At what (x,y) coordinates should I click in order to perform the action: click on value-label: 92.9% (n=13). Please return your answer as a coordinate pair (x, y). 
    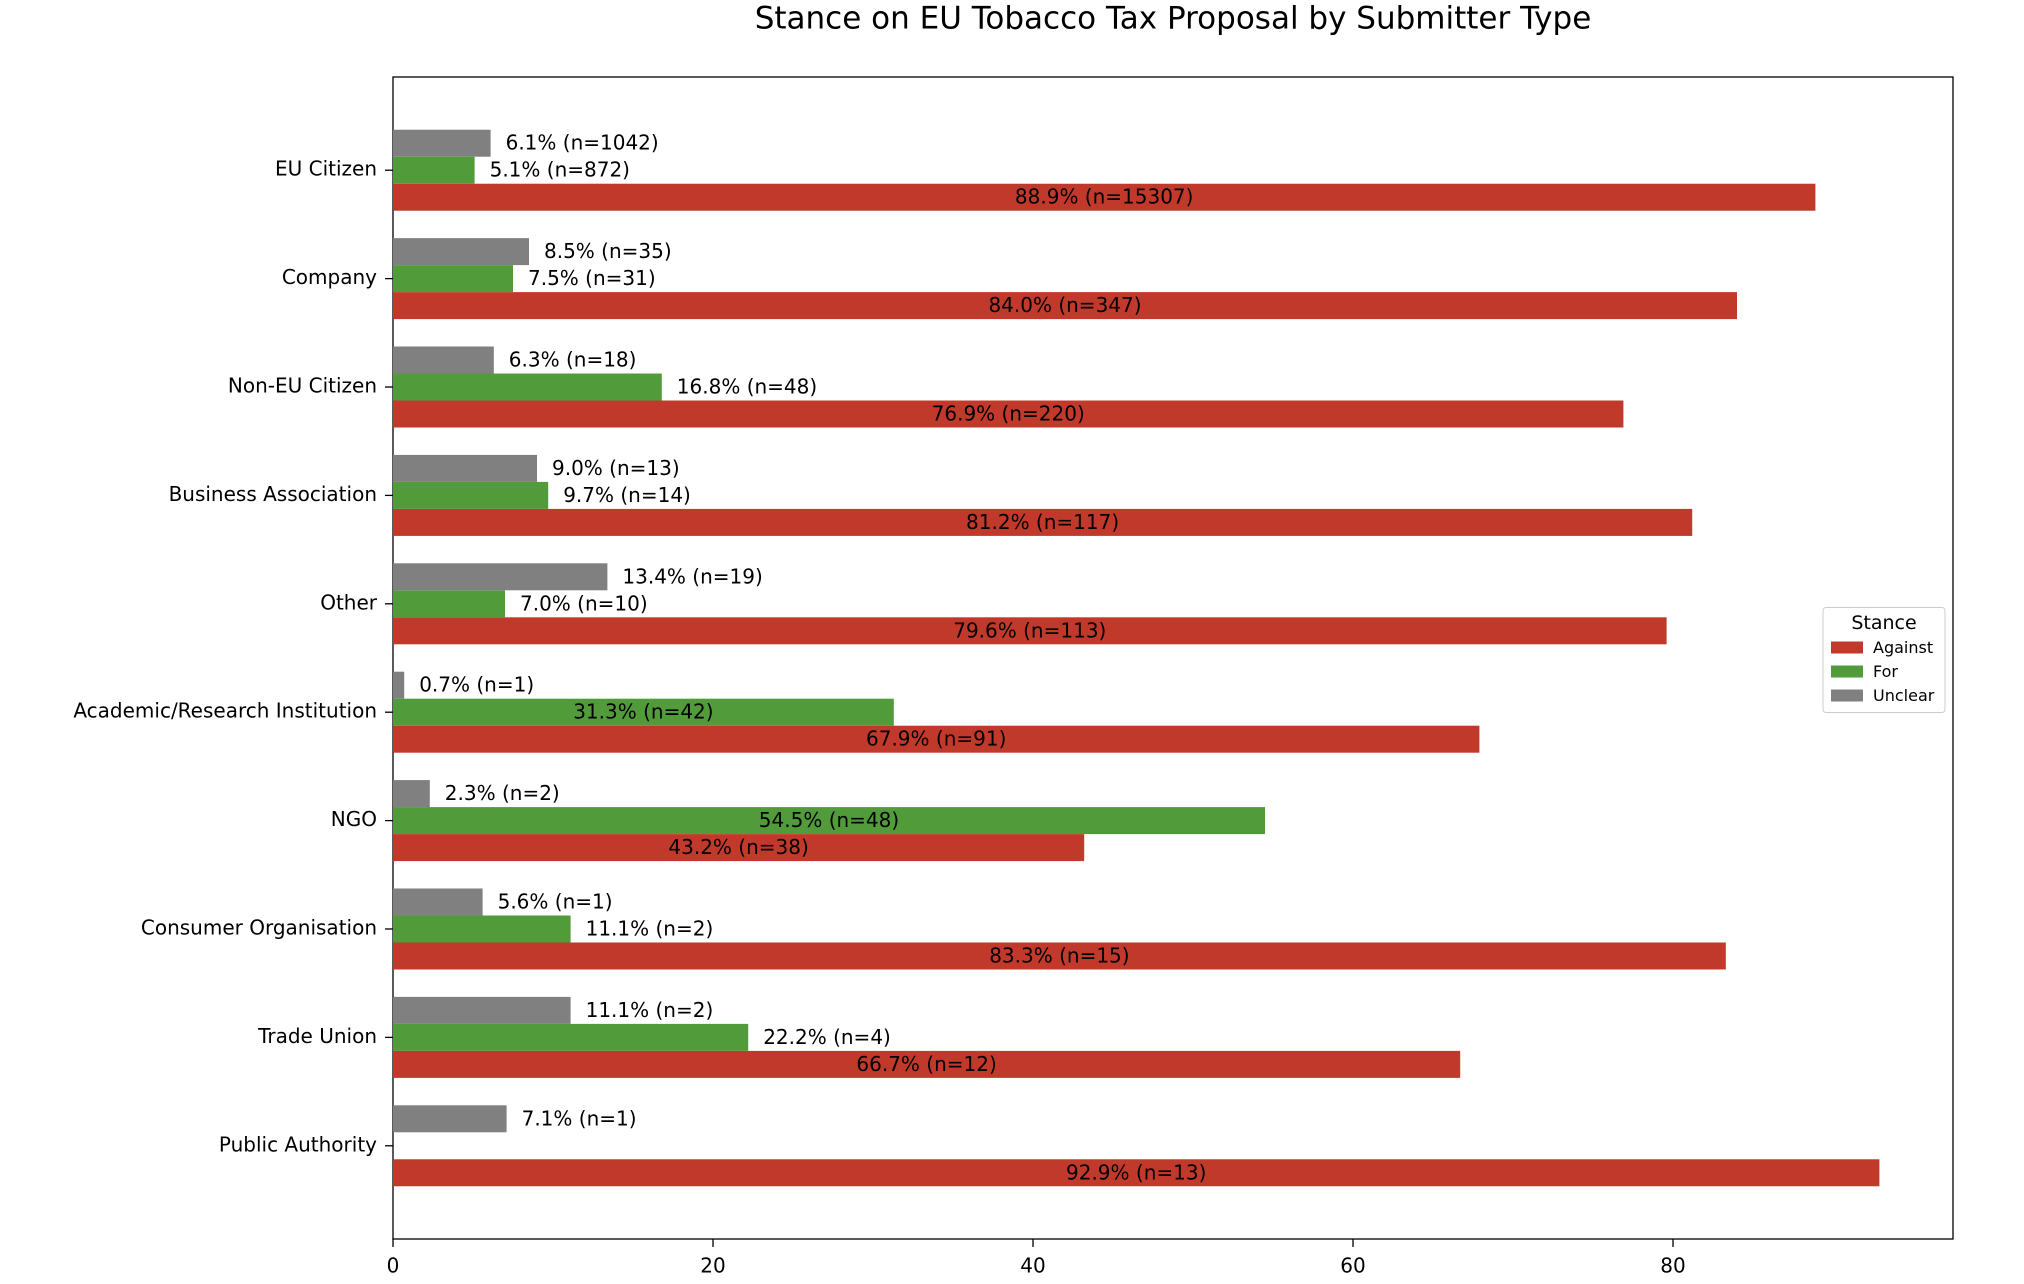
    Looking at the image, I should click on (1136, 1172).